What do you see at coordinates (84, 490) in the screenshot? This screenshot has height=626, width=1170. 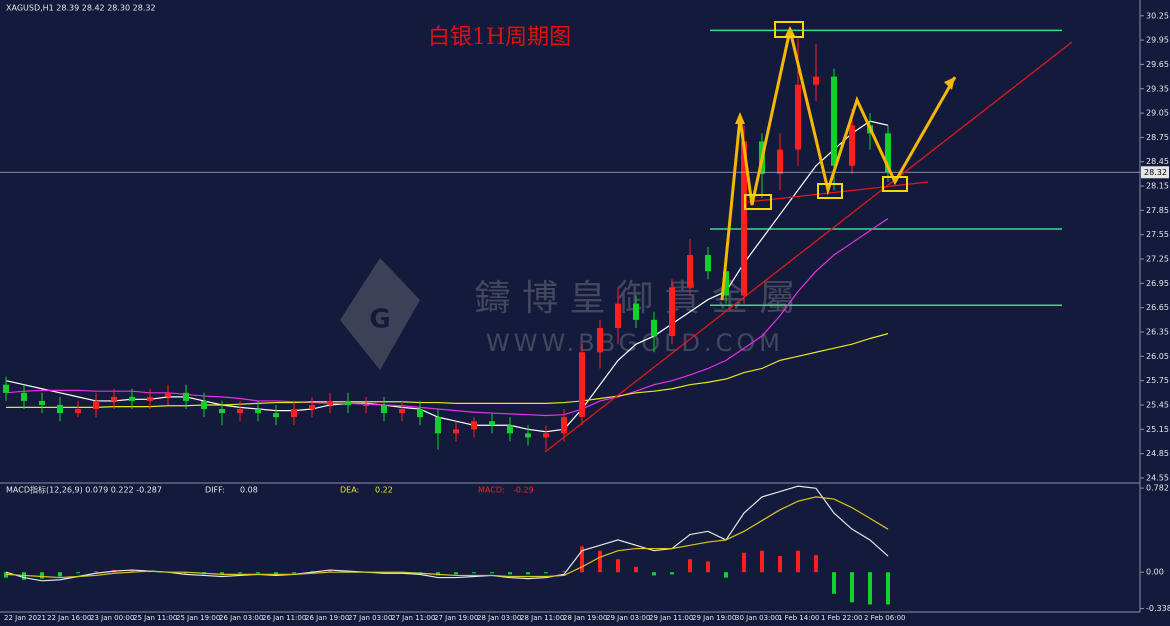 I see `macd-header: MACD指标(12,26,9) 0.079 0.222 -0.287` at bounding box center [84, 490].